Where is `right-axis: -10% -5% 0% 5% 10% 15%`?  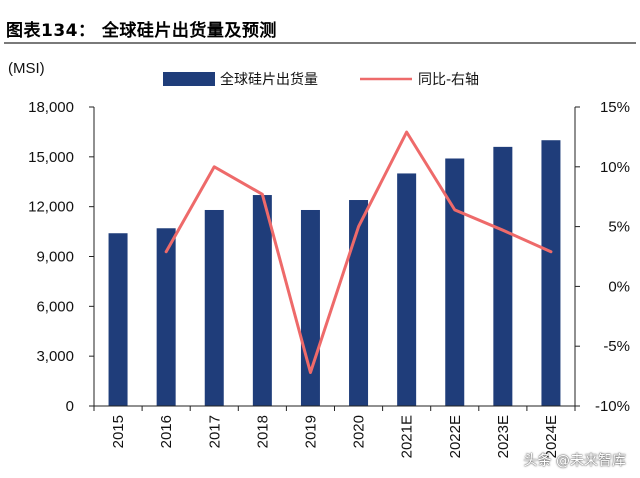
right-axis: -10% -5% 0% 5% 10% 15% is located at coordinates (602, 257).